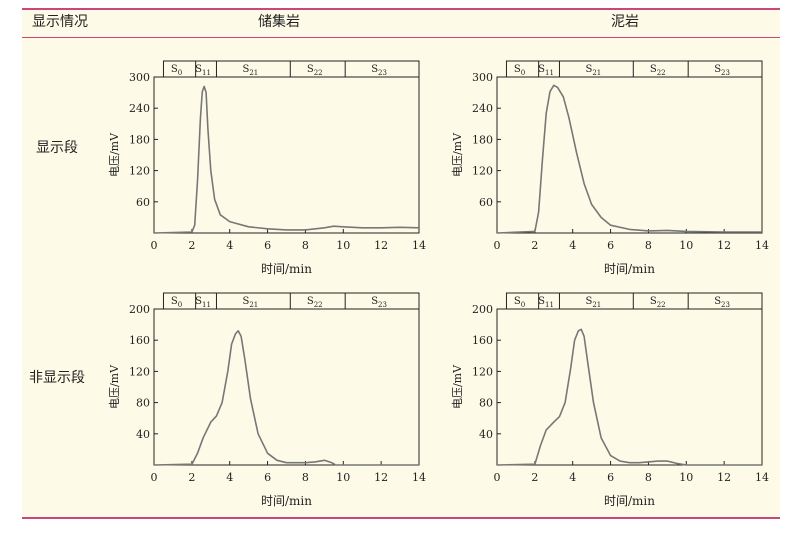  What do you see at coordinates (57, 378) in the screenshot?
I see `row-label-nonshow: 非显示段` at bounding box center [57, 378].